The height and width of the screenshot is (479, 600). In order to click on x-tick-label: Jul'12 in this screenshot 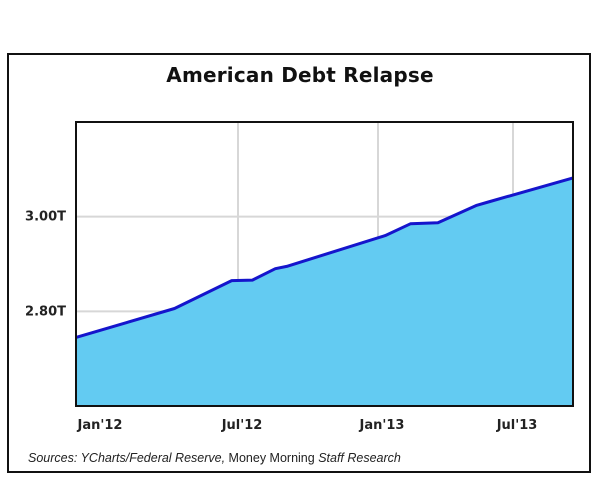, I will do `click(242, 425)`.